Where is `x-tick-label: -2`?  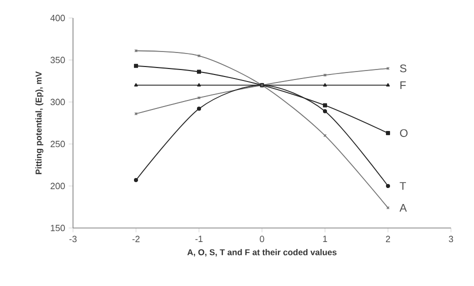
x-tick-label: -2 is located at coordinates (136, 239).